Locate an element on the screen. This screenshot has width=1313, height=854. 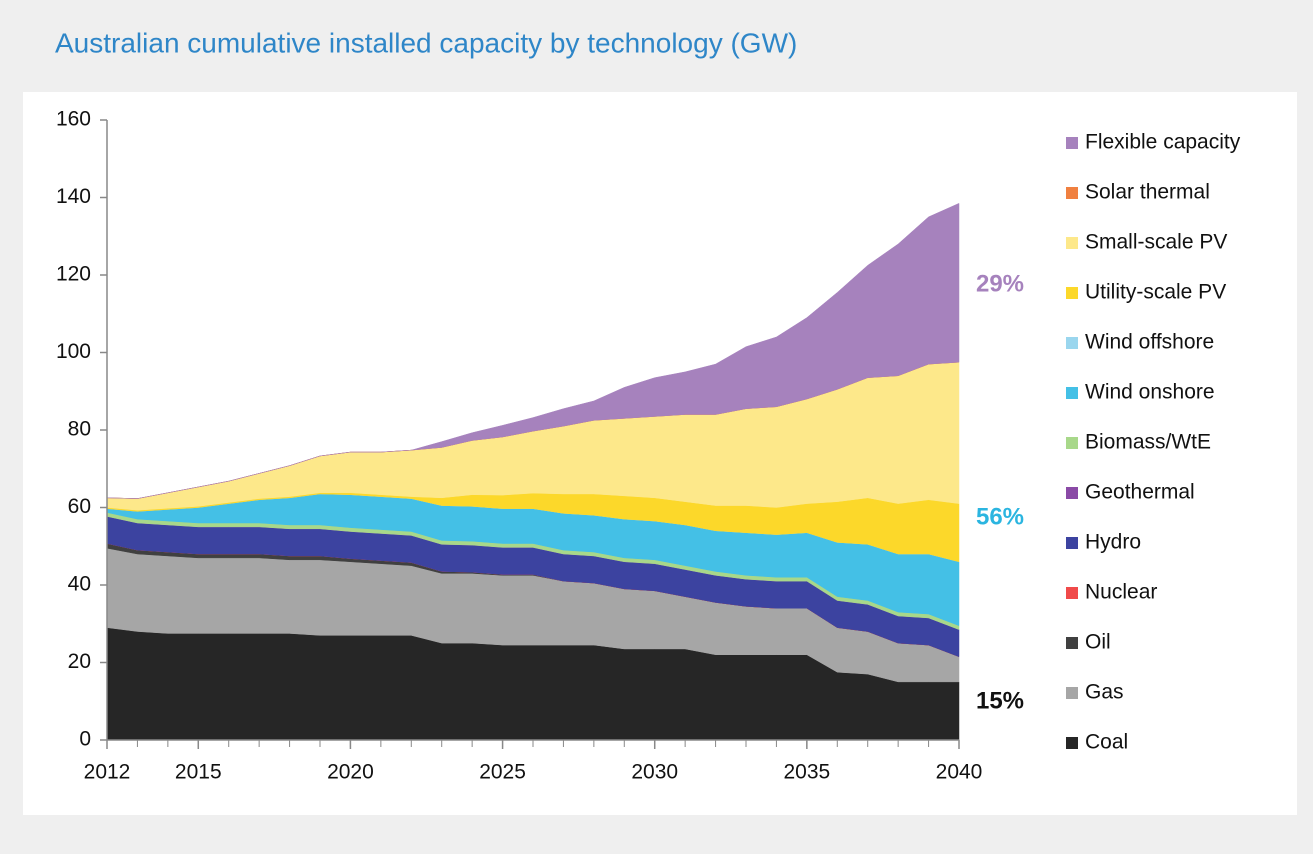
y-tick-label: 60 is located at coordinates (79, 506).